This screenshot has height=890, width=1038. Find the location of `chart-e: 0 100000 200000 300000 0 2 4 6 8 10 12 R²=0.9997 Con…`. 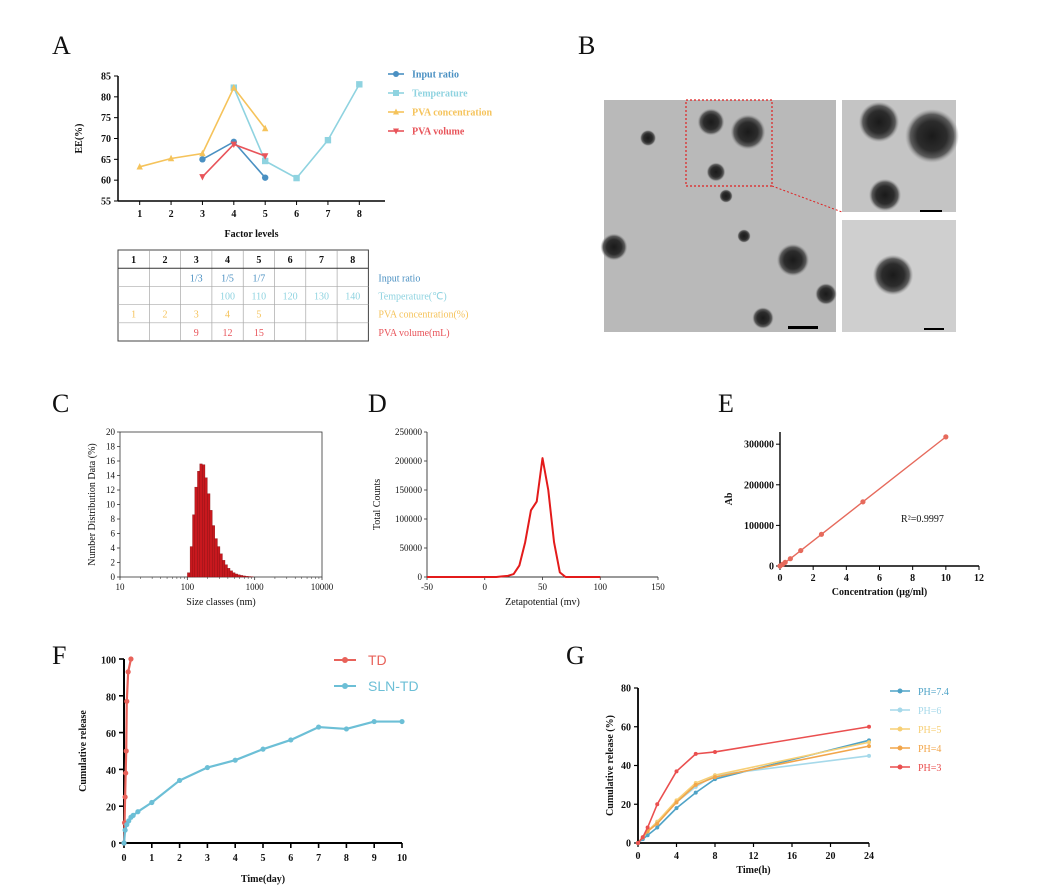

chart-e: 0 100000 200000 300000 0 2 4 6 8 10 12 R²=0.9997 Con… is located at coordinates (854, 515).